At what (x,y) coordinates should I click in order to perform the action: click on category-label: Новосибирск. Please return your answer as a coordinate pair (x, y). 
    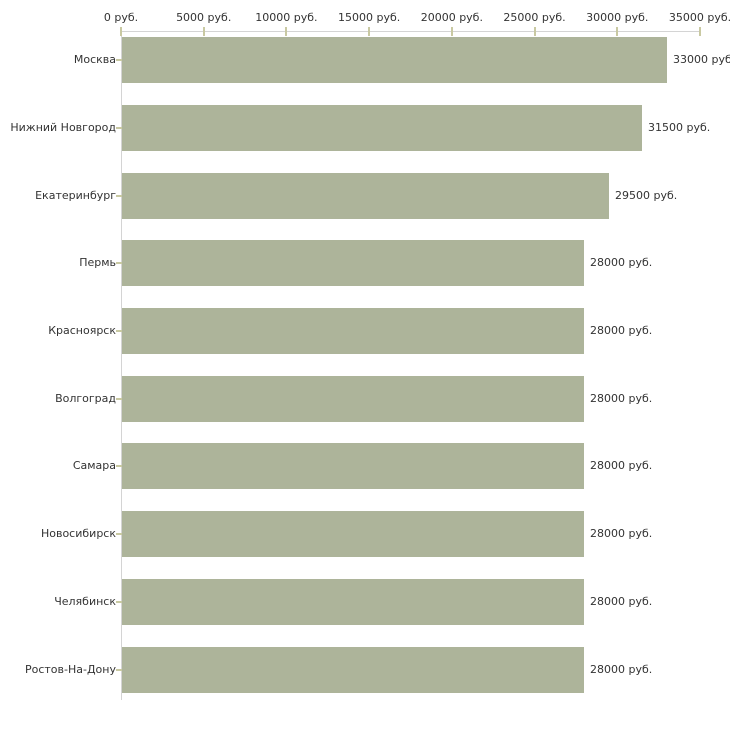
    Looking at the image, I should click on (78, 533).